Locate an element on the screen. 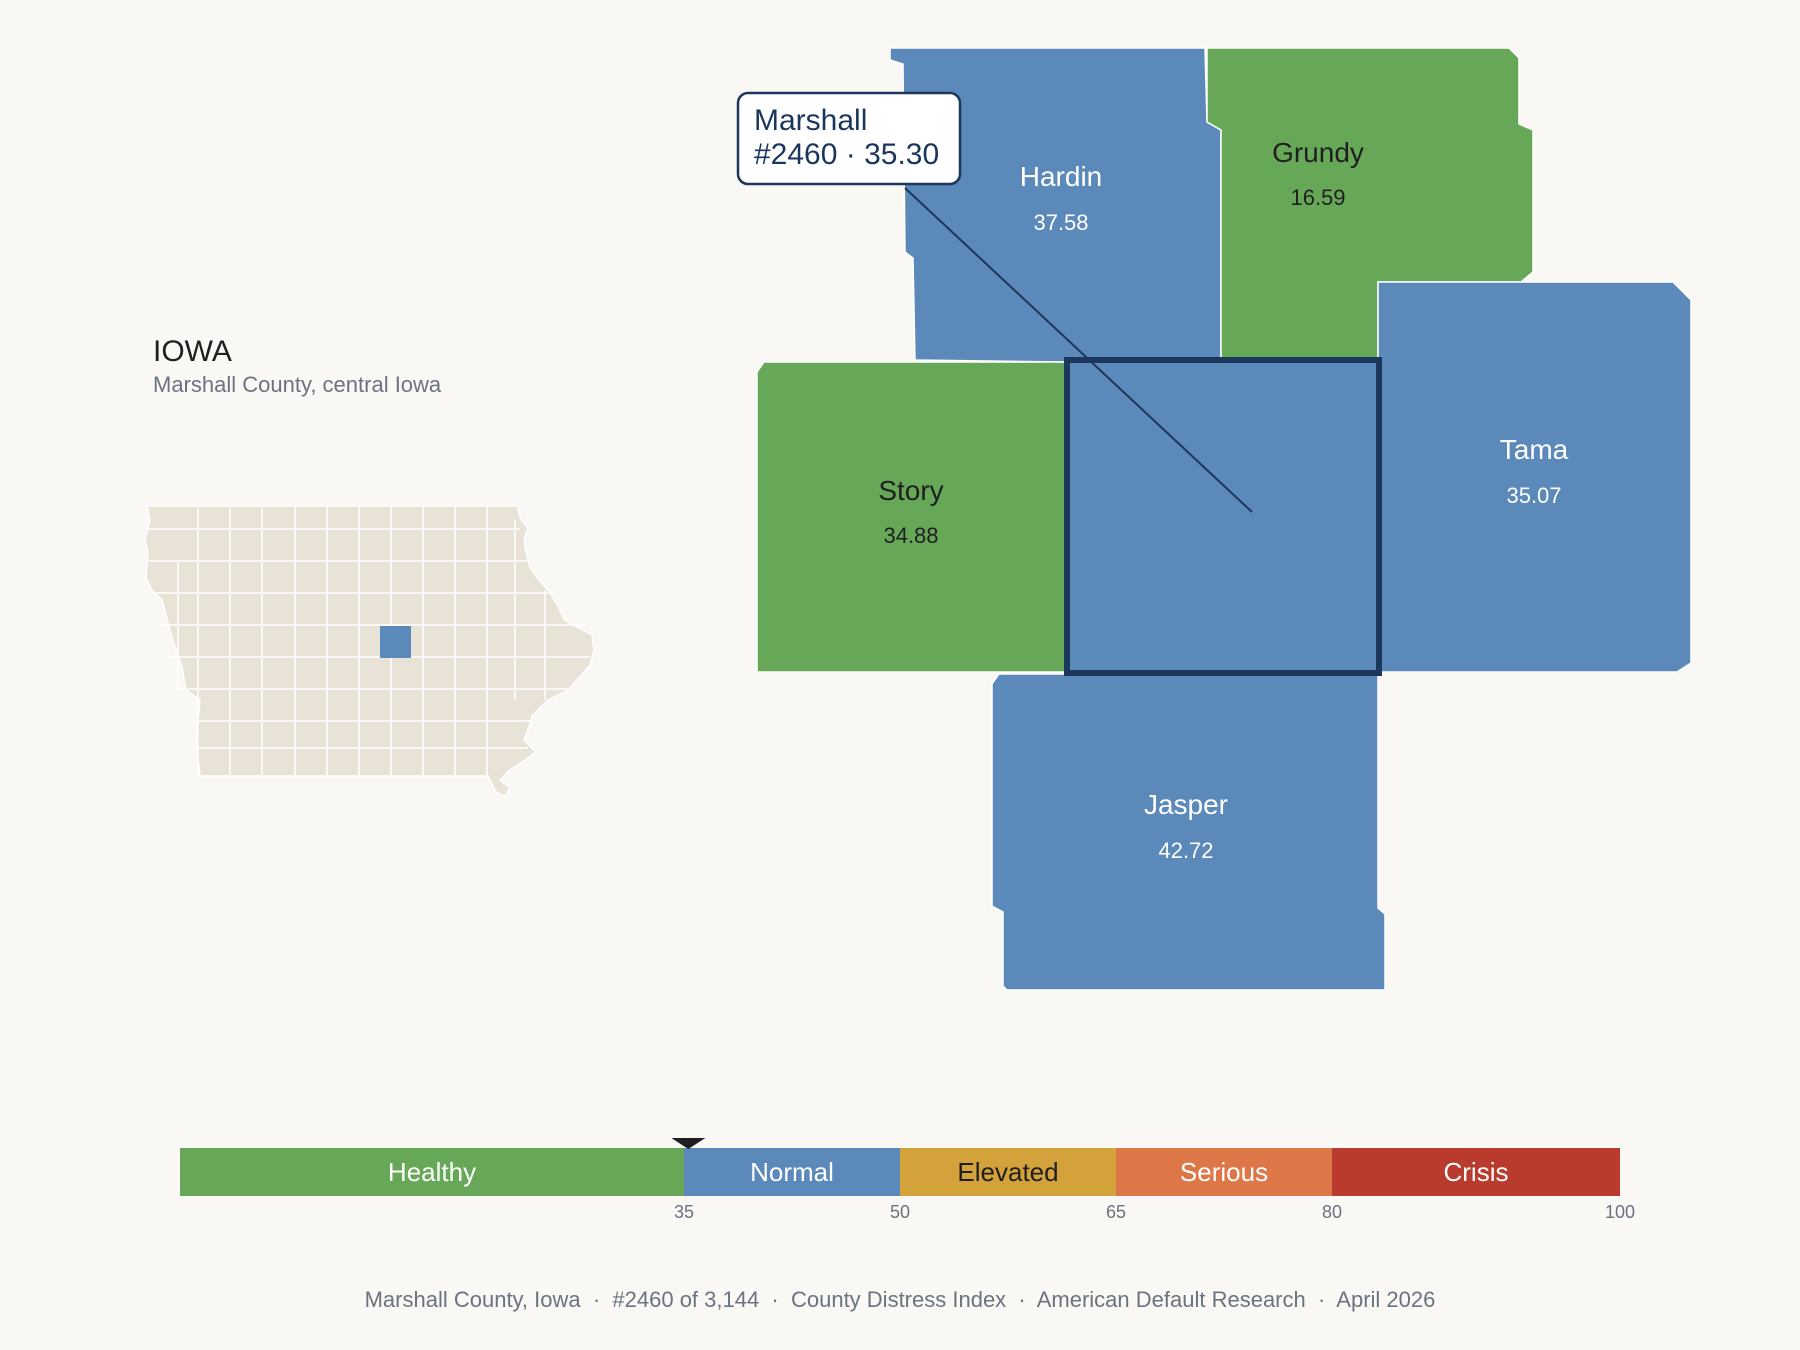 The width and height of the screenshot is (1800, 1350). scale-band-normal is located at coordinates (792, 1172).